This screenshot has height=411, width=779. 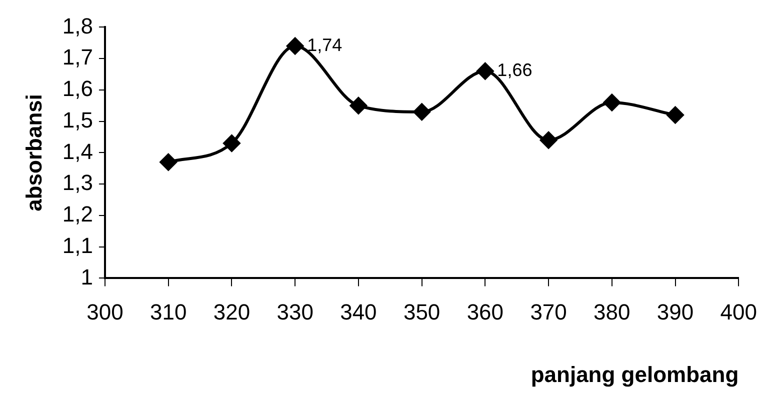 What do you see at coordinates (77, 119) in the screenshot?
I see `y-tick-label: 1,5` at bounding box center [77, 119].